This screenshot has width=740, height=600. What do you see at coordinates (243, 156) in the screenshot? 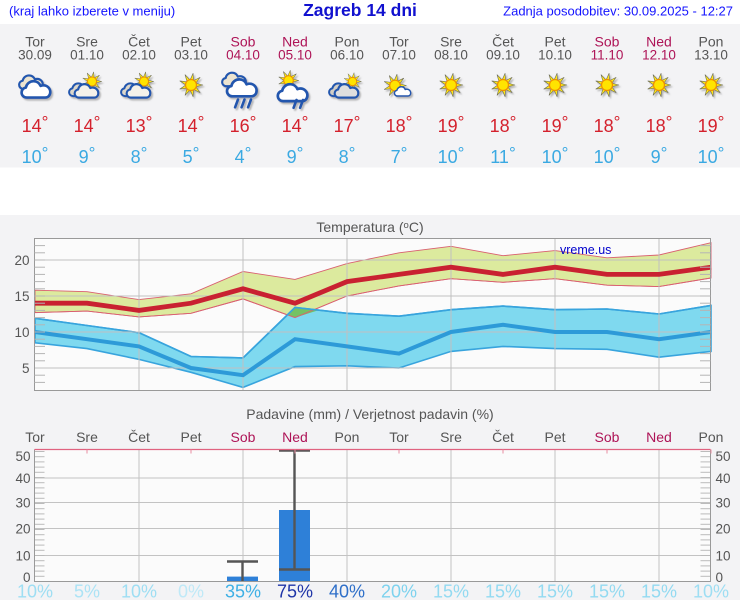
I see `svg-text: 4°` at bounding box center [243, 156].